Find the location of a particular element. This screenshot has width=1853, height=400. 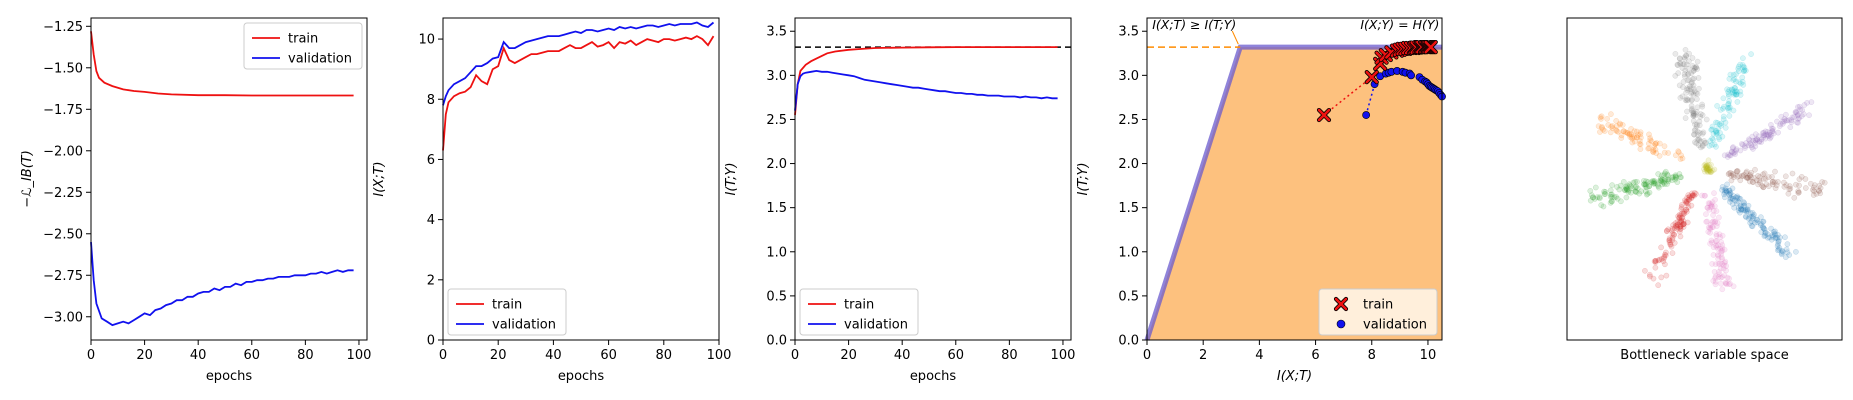

x-tick-label: 100 is located at coordinates (1063, 355).